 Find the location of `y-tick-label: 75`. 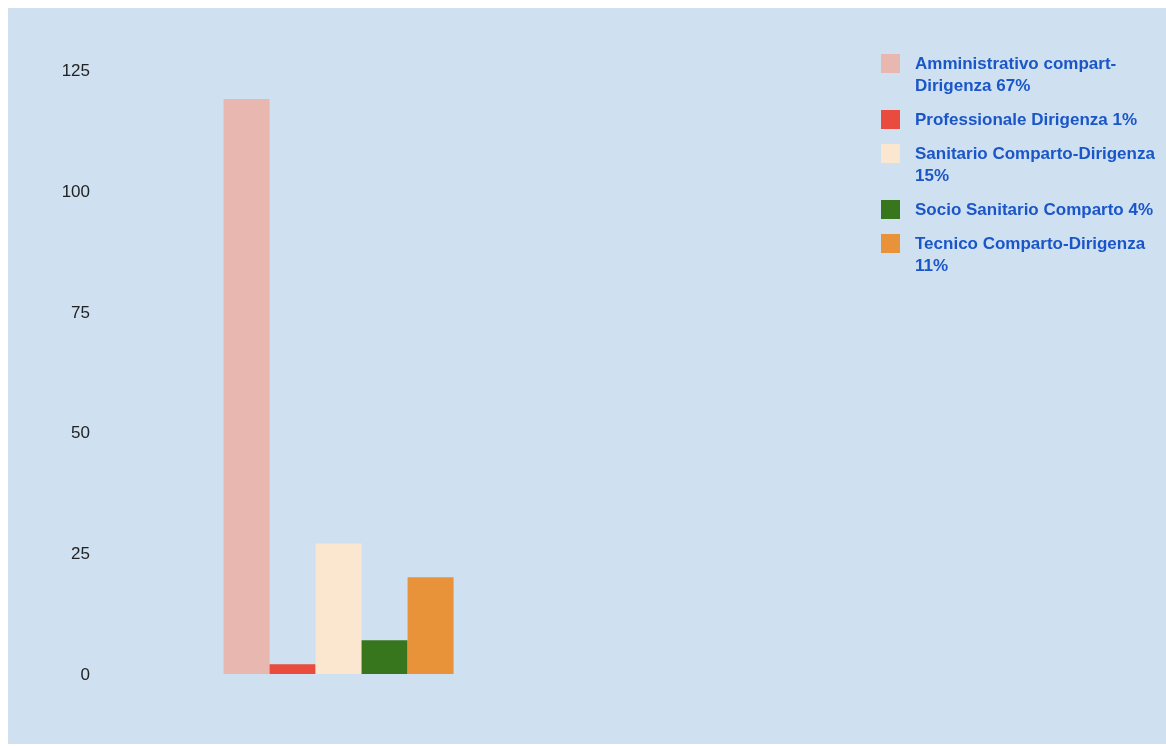

y-tick-label: 75 is located at coordinates (80, 312).